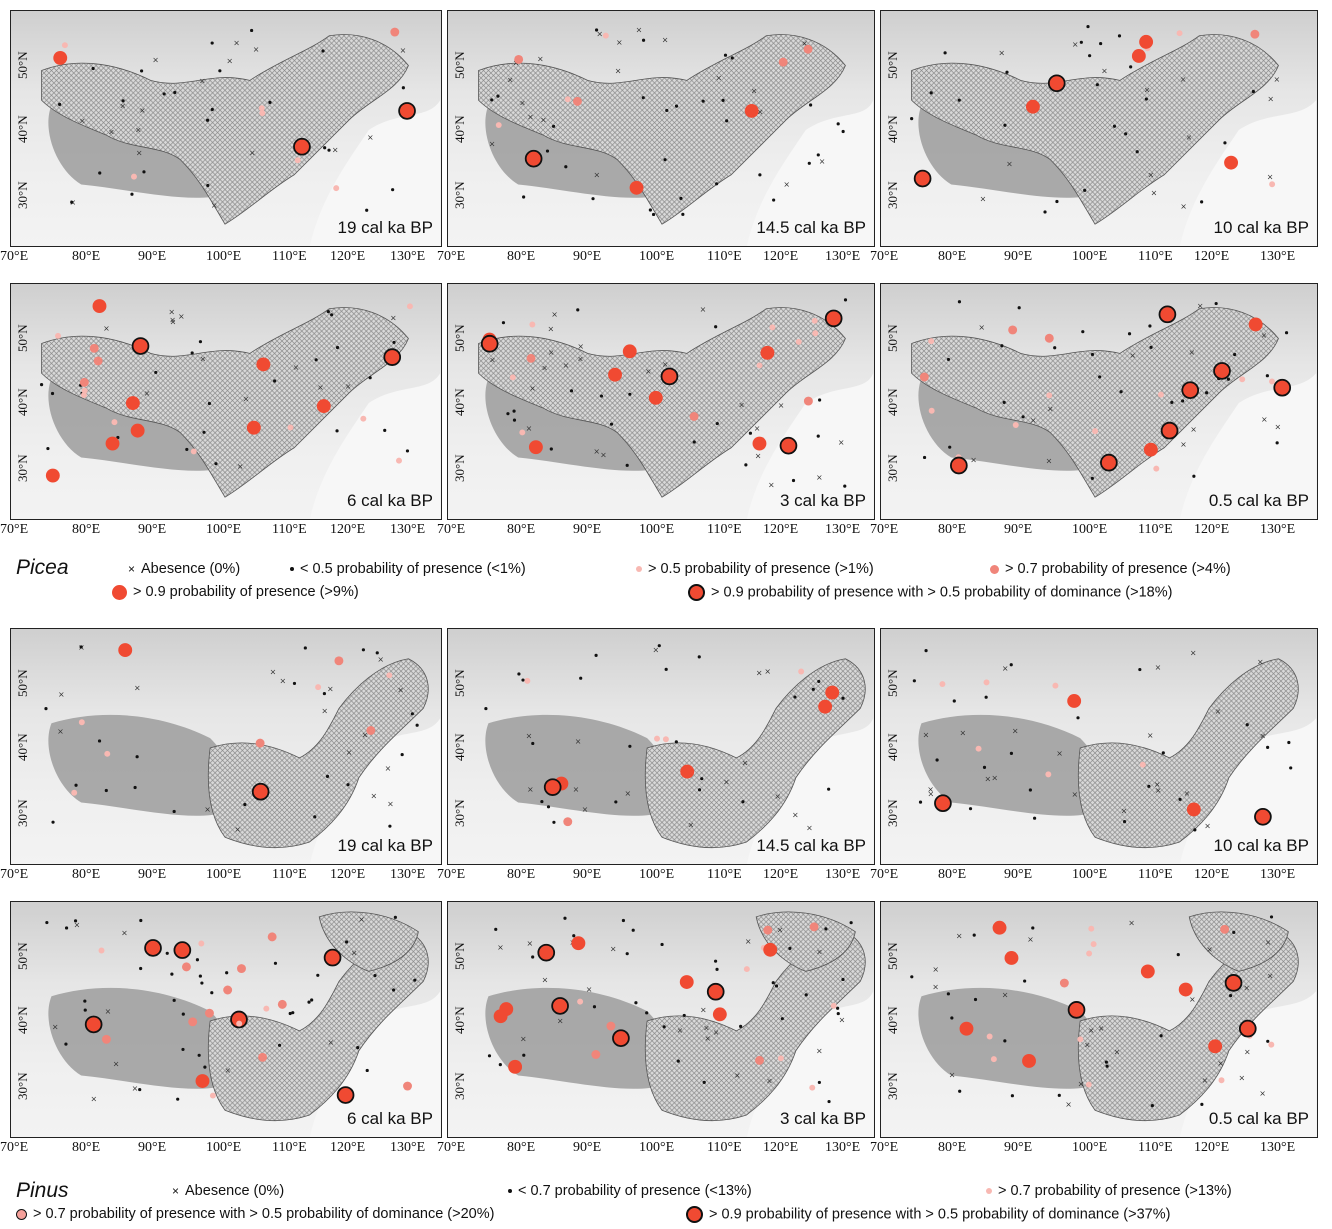 The image size is (1332, 1229). What do you see at coordinates (1094, 531) in the screenshot?
I see `longitude-axis: 70°E 80°E 90°E 100°E 110°E 120°E 130°E` at bounding box center [1094, 531].